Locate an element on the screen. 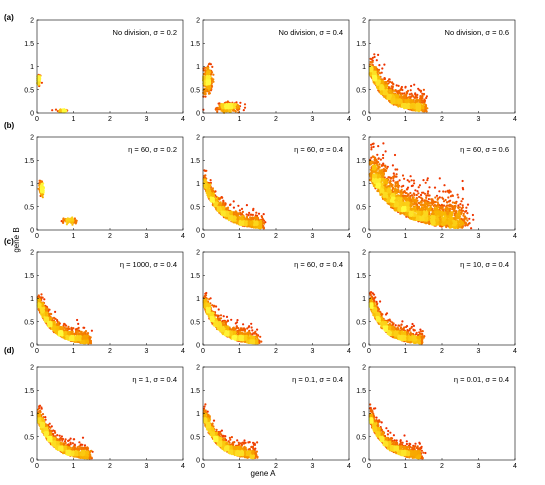  panel-annotation: η = 60, σ = 0.2 is located at coordinates (152, 149).